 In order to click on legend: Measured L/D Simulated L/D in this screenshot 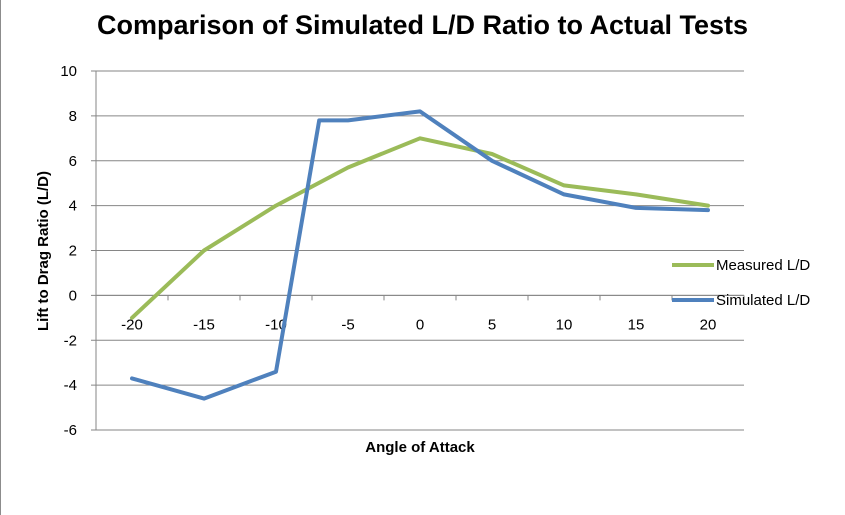, I will do `click(741, 283)`.